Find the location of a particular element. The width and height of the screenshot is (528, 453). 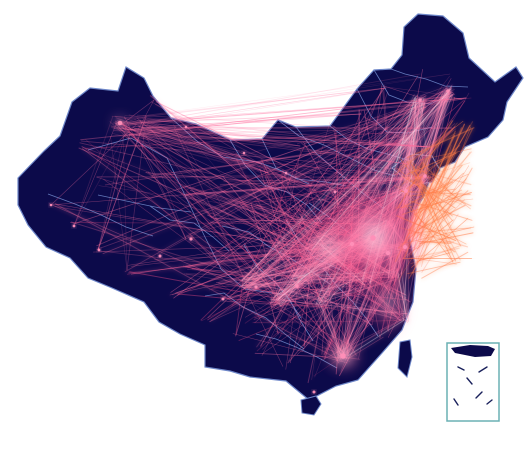

central-east-glow is located at coordinates (330, 248).